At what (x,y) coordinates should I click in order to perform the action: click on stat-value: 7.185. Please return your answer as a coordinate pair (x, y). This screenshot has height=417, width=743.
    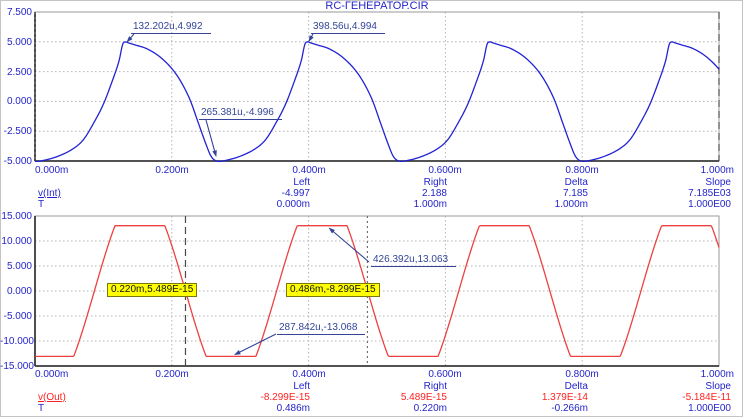
    Looking at the image, I should click on (575, 193).